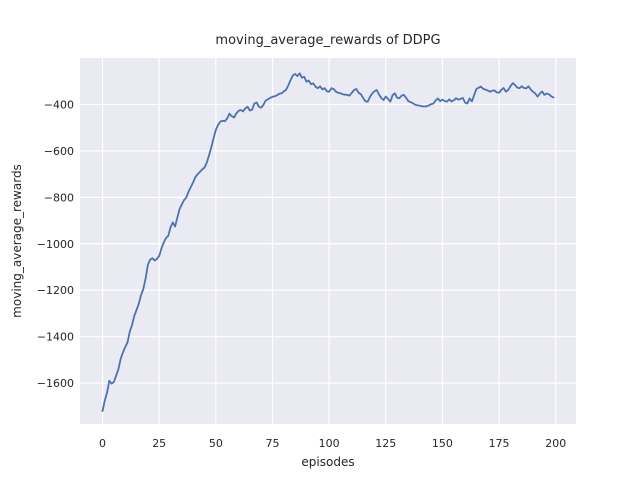 Image resolution: width=640 pixels, height=480 pixels. What do you see at coordinates (327, 40) in the screenshot?
I see `chart-title: moving_average_rewards of DDPG` at bounding box center [327, 40].